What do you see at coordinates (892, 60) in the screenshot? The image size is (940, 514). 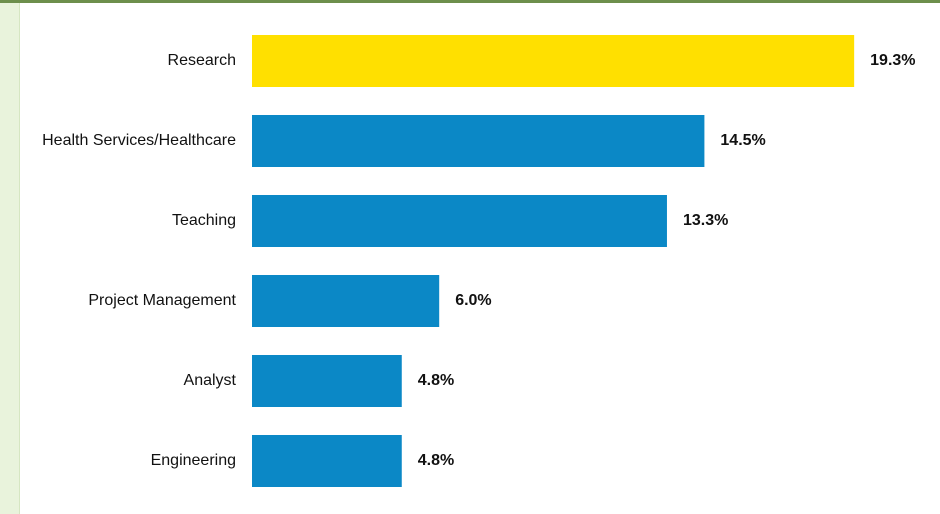 I see `value-label-0: 19.3%` at bounding box center [892, 60].